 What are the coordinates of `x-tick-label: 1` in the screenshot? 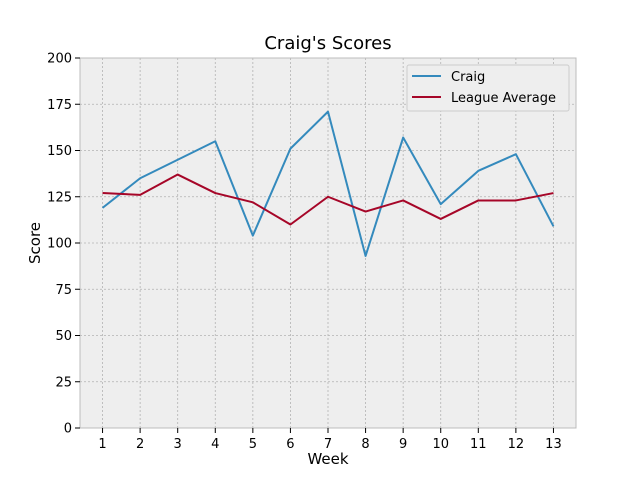 It's located at (102, 444).